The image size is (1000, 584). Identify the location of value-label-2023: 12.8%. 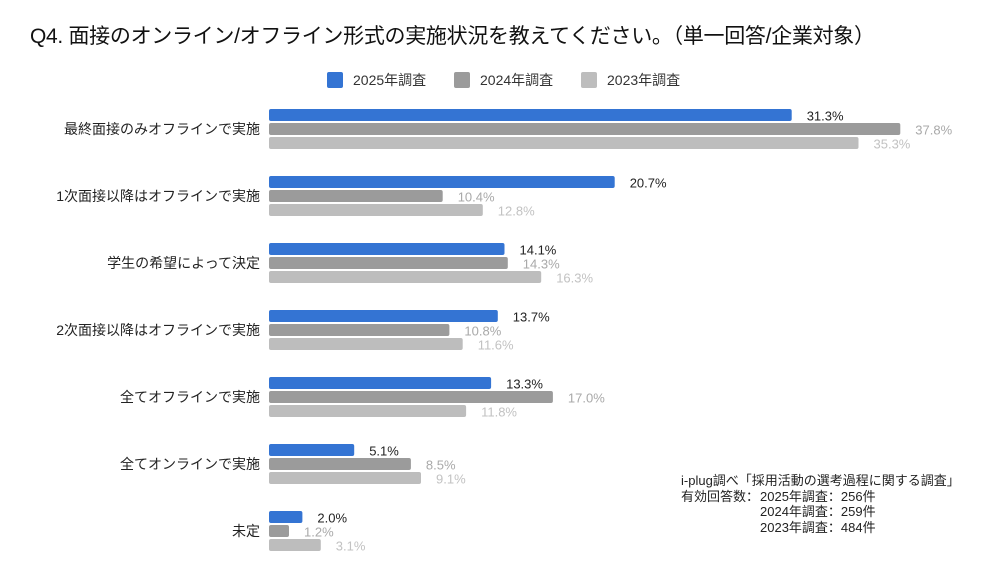
(516, 211).